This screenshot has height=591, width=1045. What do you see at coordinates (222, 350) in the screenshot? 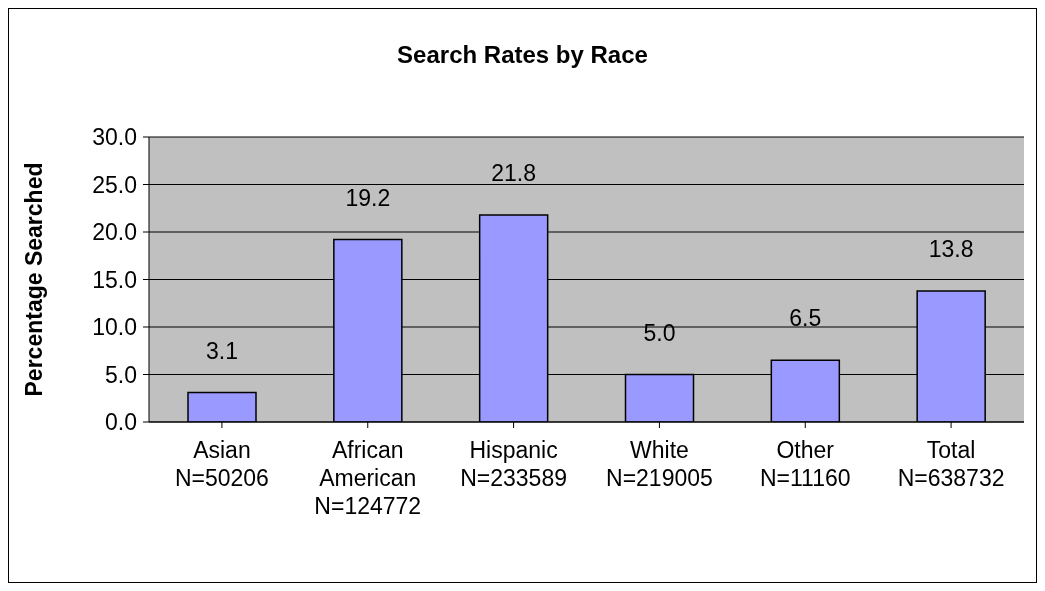
I see `data-label: 3.1` at bounding box center [222, 350].